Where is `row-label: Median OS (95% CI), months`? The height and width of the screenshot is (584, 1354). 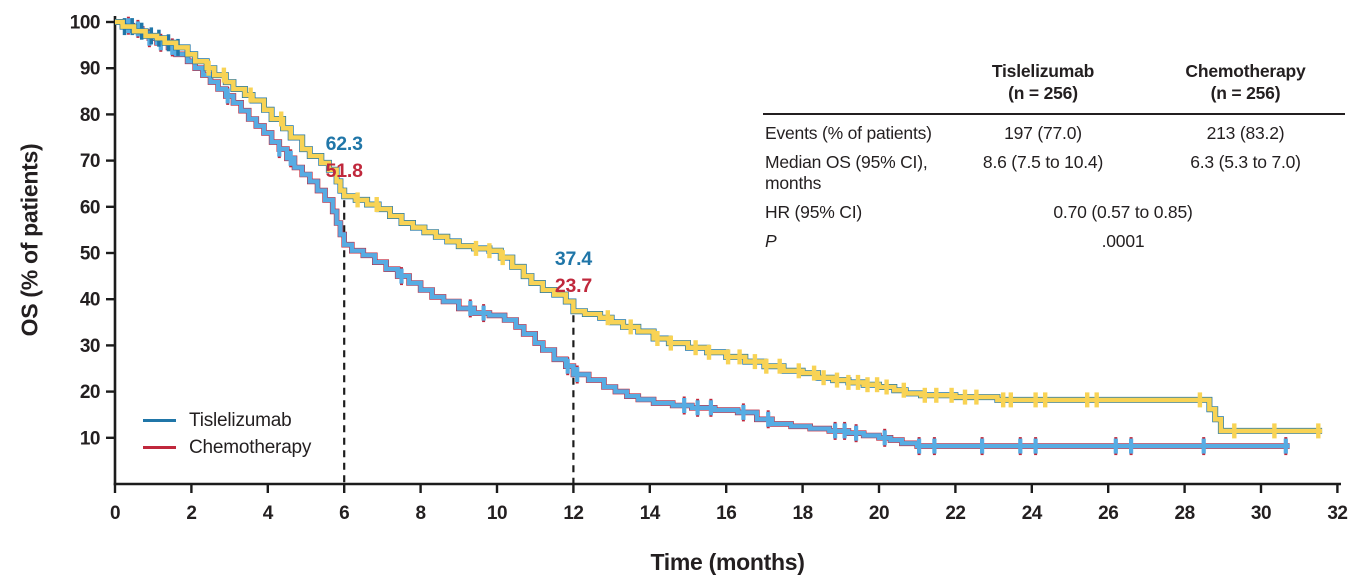 row-label: Median OS (95% CI), months is located at coordinates (846, 172).